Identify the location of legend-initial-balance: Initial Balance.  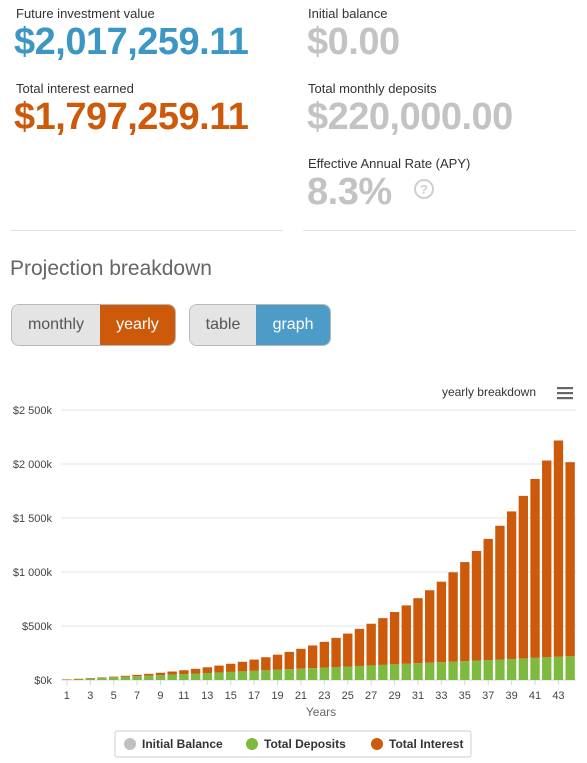
(182, 744).